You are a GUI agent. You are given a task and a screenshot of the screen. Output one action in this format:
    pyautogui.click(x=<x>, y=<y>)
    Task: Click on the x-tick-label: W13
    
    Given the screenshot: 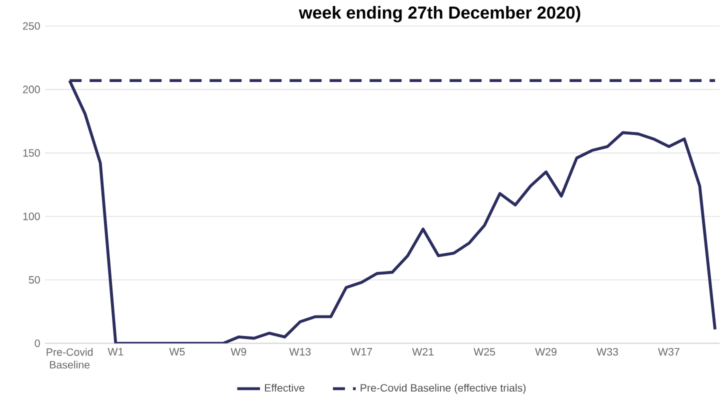 What is the action you would take?
    pyautogui.click(x=300, y=352)
    